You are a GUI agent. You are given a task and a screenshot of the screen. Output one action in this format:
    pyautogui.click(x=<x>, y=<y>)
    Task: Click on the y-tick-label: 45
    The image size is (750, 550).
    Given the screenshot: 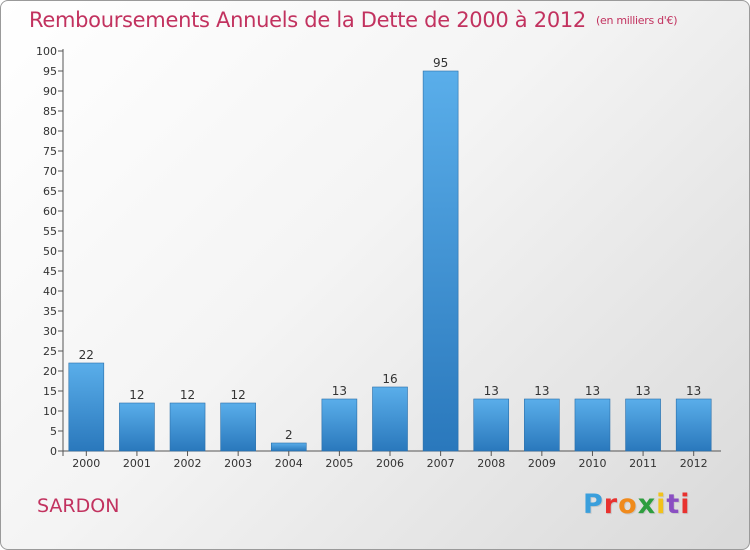 What is the action you would take?
    pyautogui.click(x=50, y=271)
    